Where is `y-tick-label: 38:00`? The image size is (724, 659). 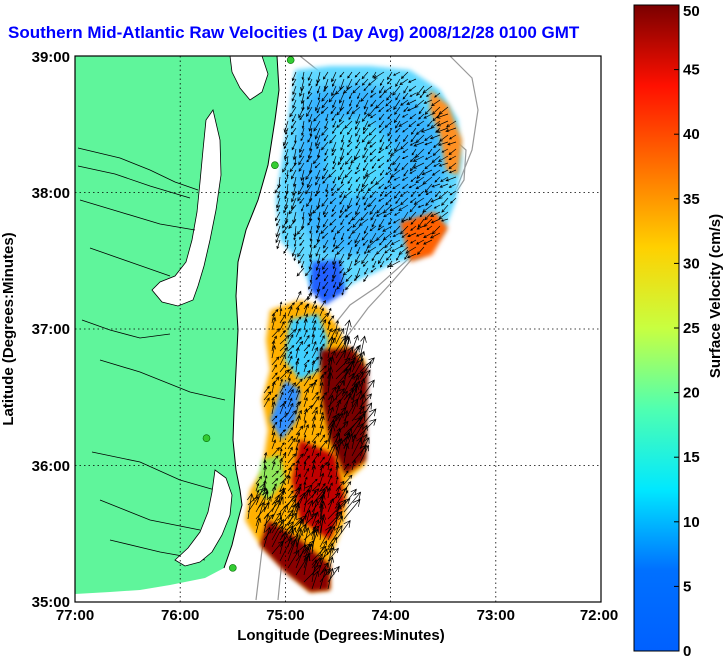
y-tick-label: 38:00 is located at coordinates (51, 193).